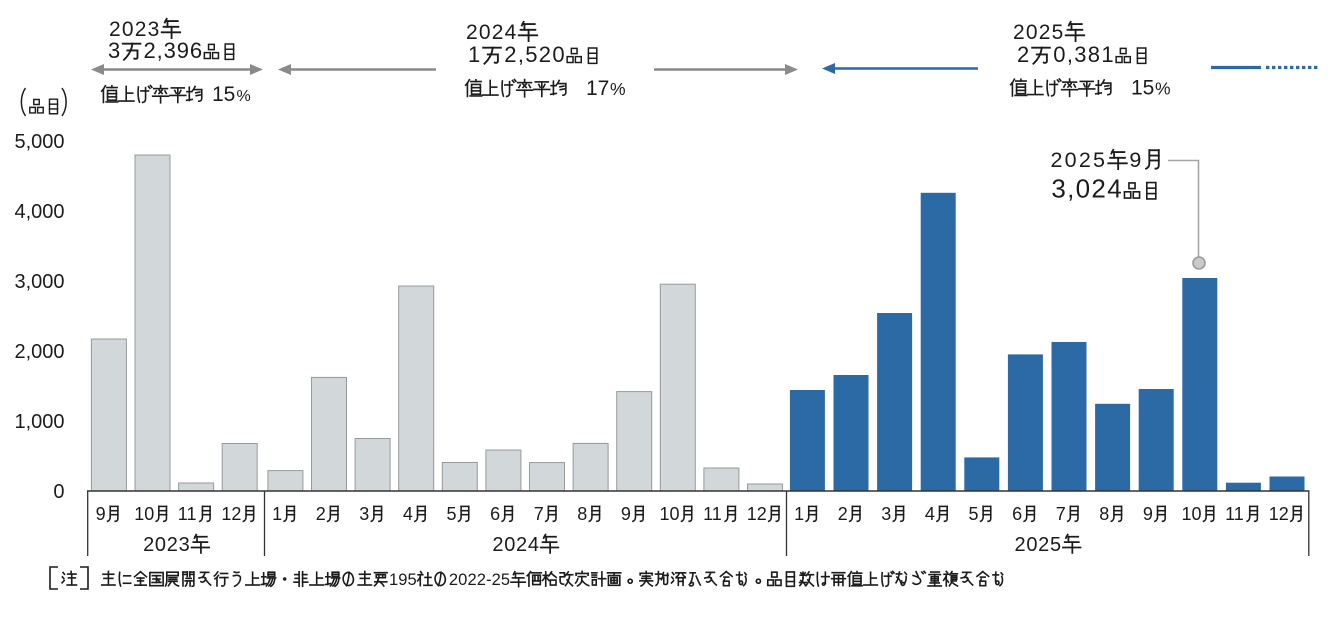  I want to click on svg-text: 2,396, so click(174, 50).